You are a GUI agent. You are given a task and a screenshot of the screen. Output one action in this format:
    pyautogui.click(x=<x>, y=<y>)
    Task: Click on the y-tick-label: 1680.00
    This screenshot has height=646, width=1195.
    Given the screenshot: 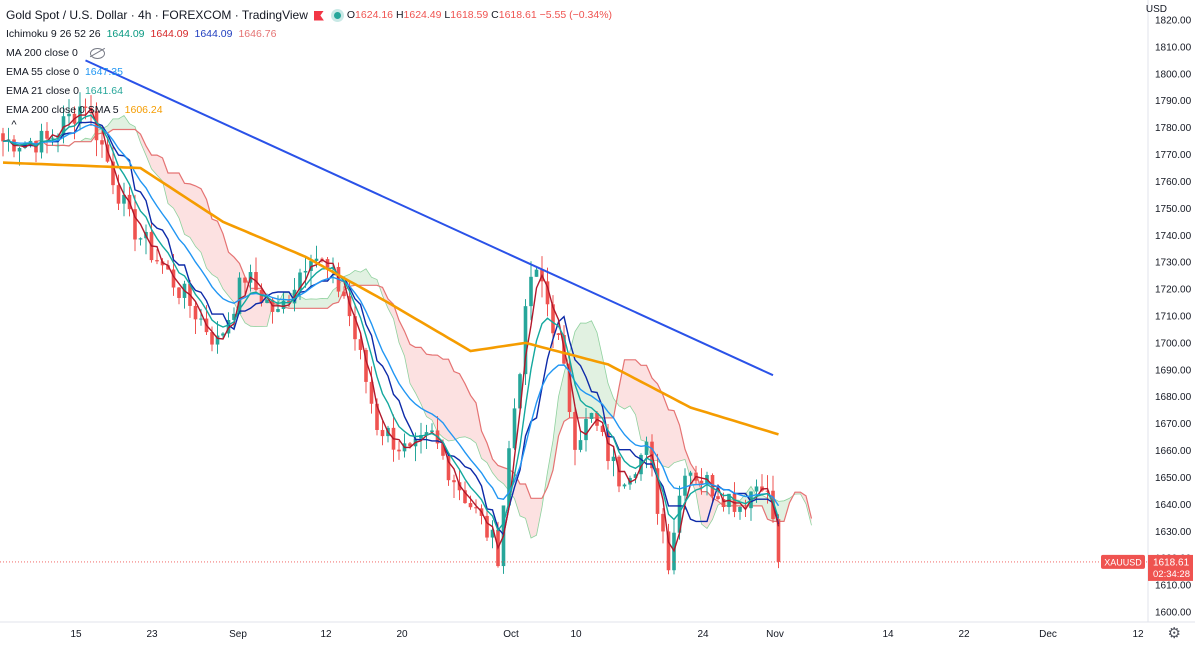 What is the action you would take?
    pyautogui.click(x=1173, y=397)
    